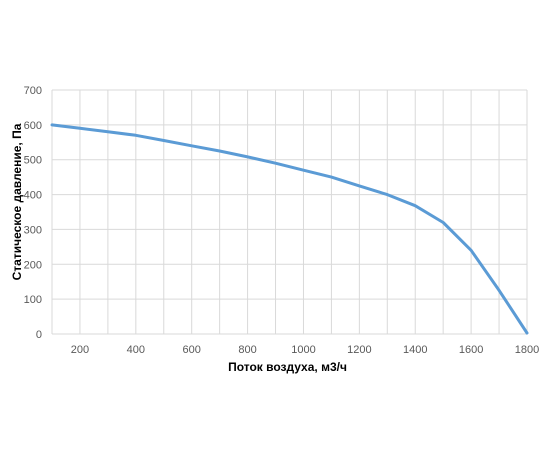 The image size is (550, 450). What do you see at coordinates (287, 367) in the screenshot?
I see `x-axis-title: Поток воздуха, м3/ч` at bounding box center [287, 367].